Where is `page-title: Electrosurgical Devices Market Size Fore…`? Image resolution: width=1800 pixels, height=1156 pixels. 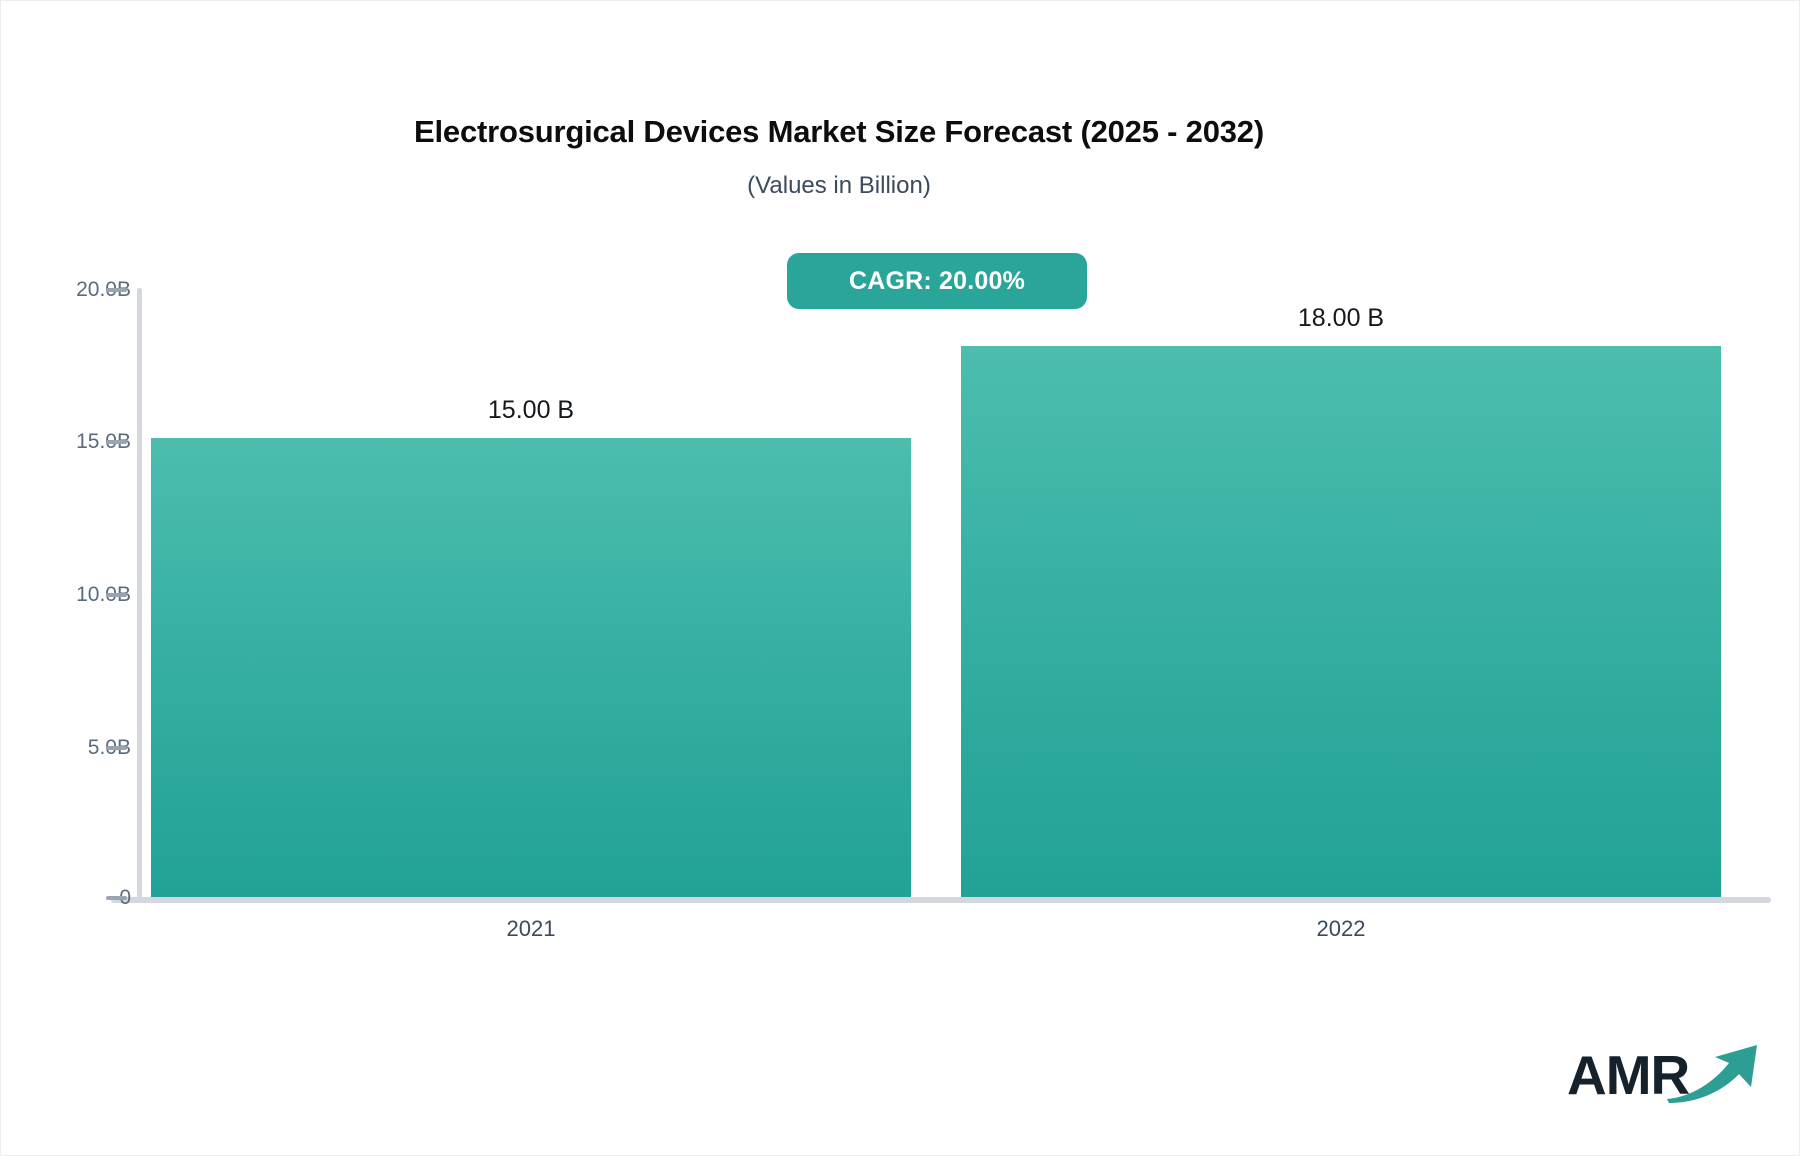 page-title: Electrosurgical Devices Market Size Fore… is located at coordinates (839, 131).